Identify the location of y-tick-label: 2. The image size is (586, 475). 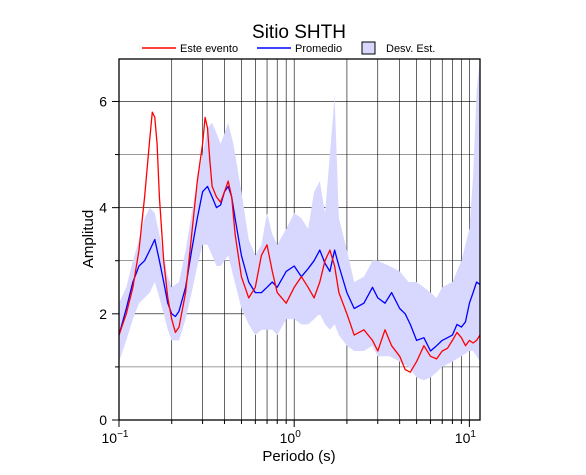
(103, 314).